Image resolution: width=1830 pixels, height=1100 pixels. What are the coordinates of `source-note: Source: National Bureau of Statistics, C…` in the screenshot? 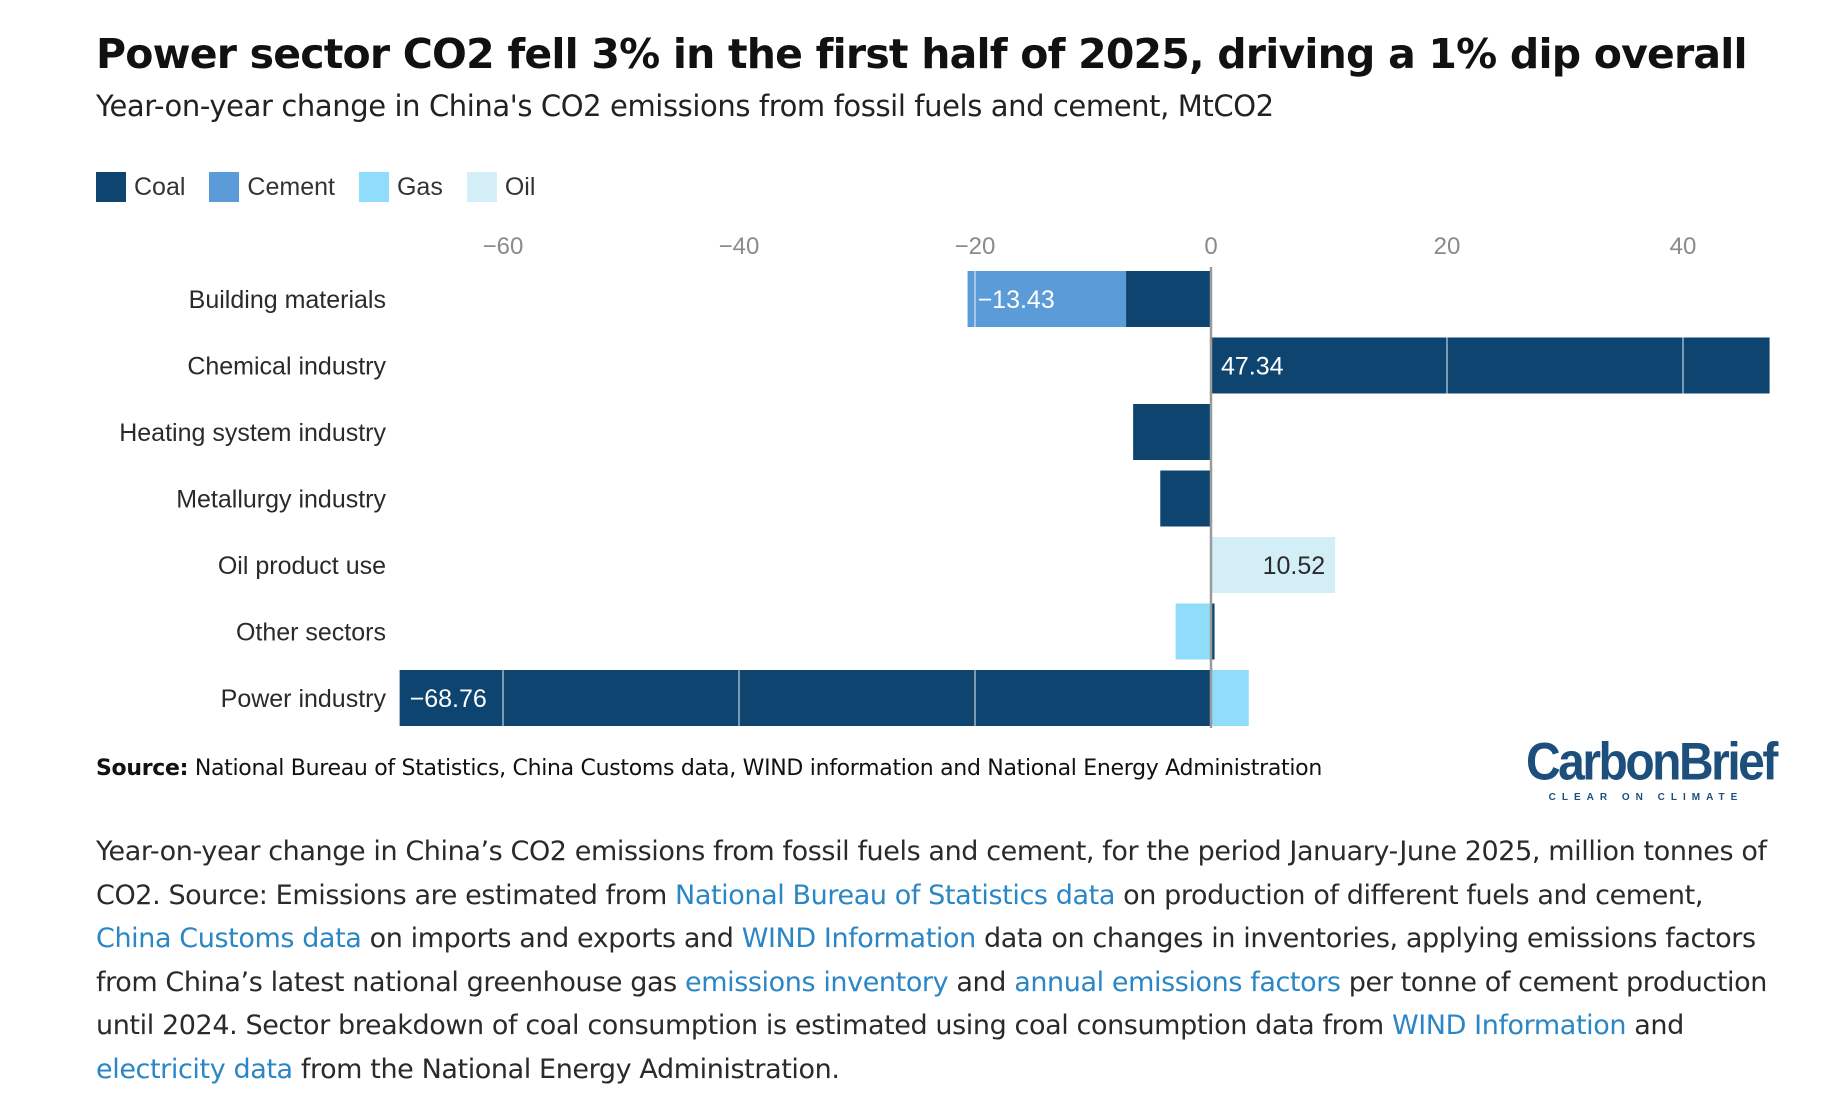 It's located at (709, 768).